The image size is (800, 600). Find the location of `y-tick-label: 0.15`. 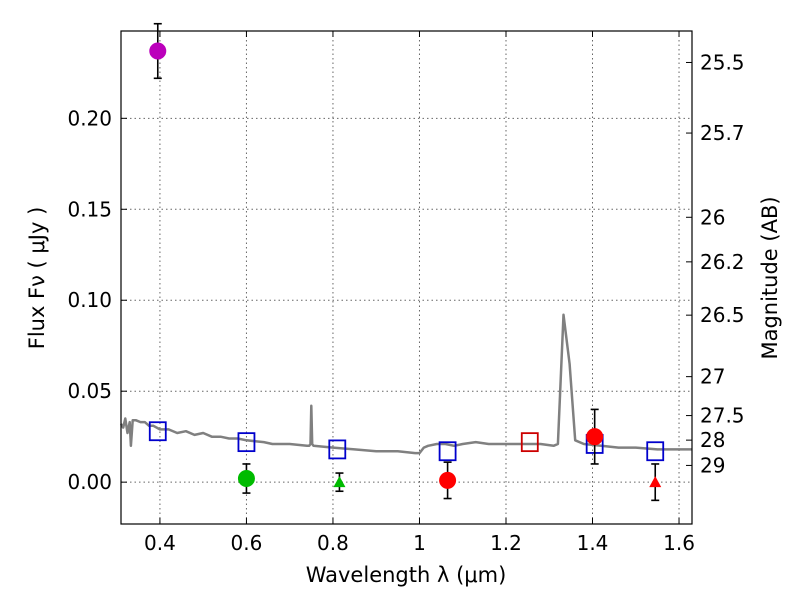

y-tick-label: 0.15 is located at coordinates (89, 209).